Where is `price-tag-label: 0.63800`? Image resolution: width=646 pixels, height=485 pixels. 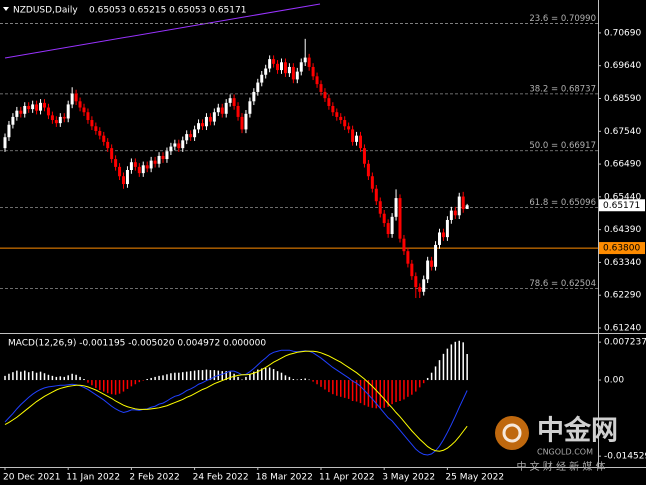
price-tag-label: 0.63800 is located at coordinates (621, 249).